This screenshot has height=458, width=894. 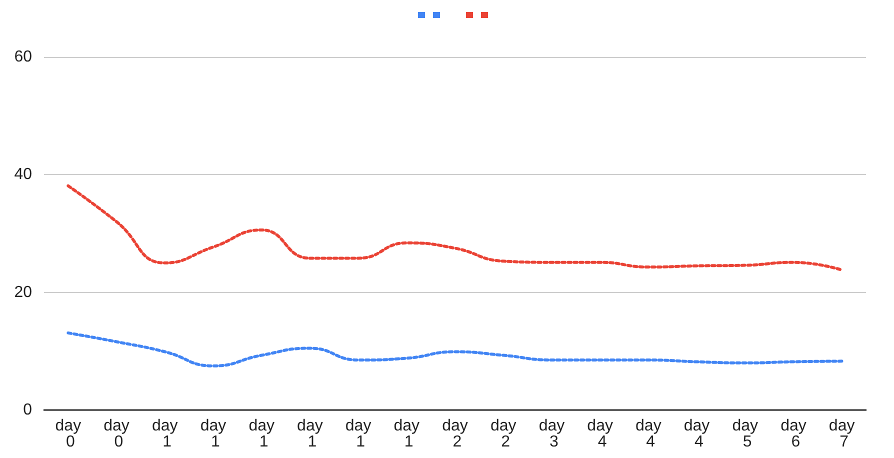 I want to click on x-tick-label: day 5, so click(x=745, y=434).